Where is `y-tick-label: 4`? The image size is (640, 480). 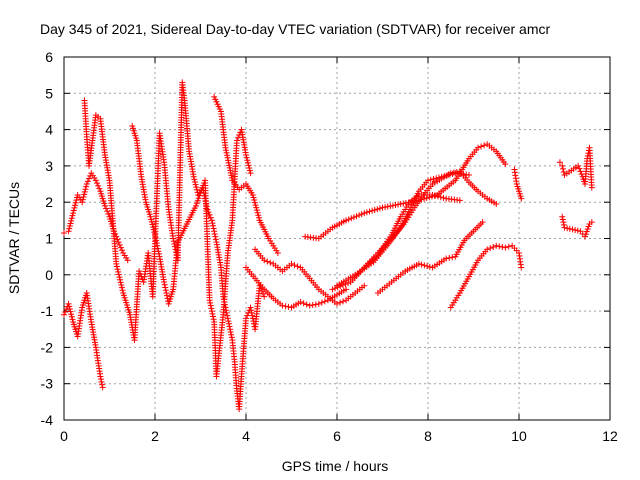 y-tick-label: 4 is located at coordinates (49, 130).